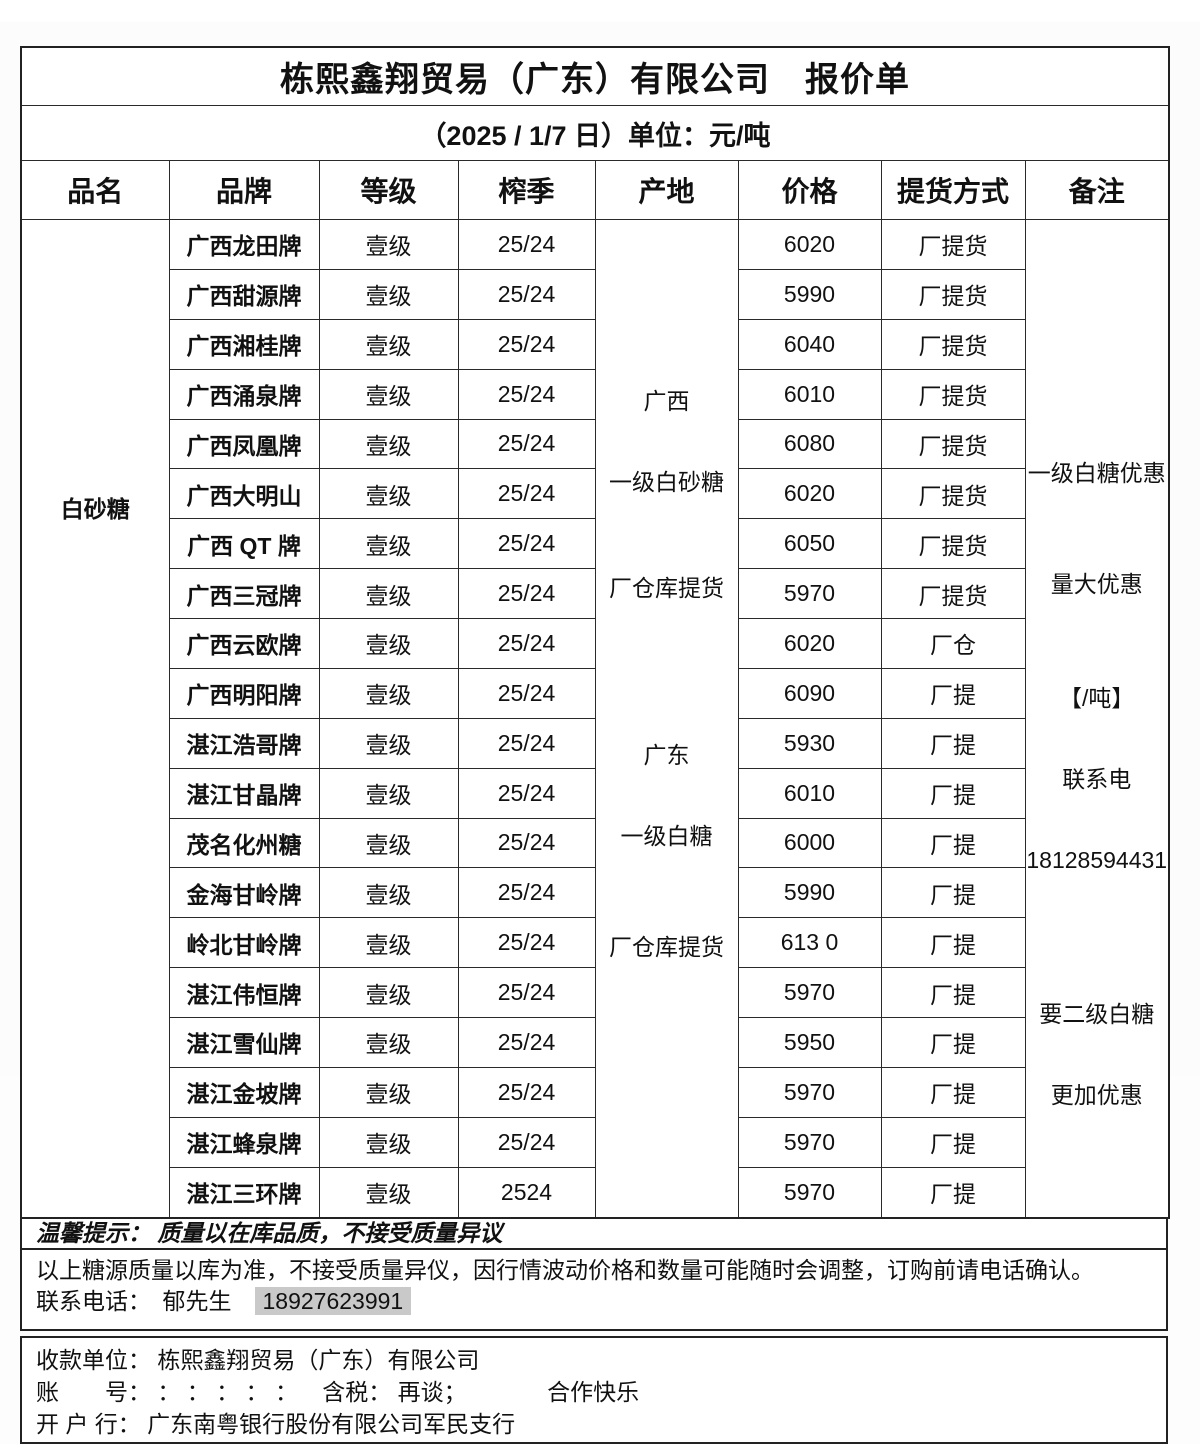  Describe the element at coordinates (595, 133) in the screenshot. I see `date-unit-line: （2025 / 1/7 日）单位：元/吨` at that location.